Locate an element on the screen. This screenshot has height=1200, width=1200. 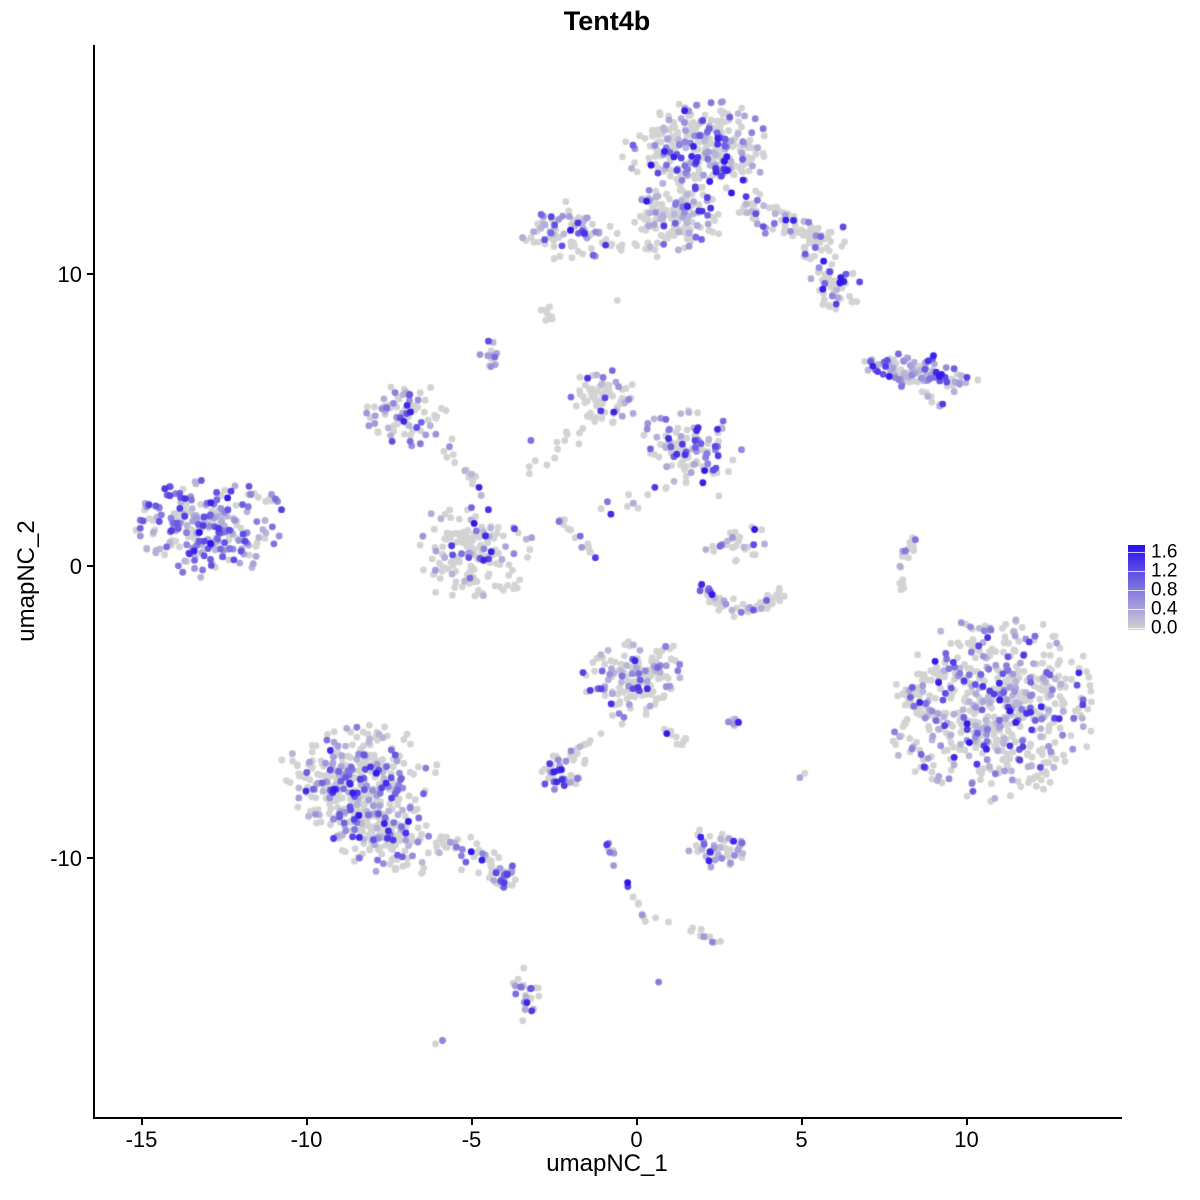
y-tick-label: 0 is located at coordinates (75, 566).